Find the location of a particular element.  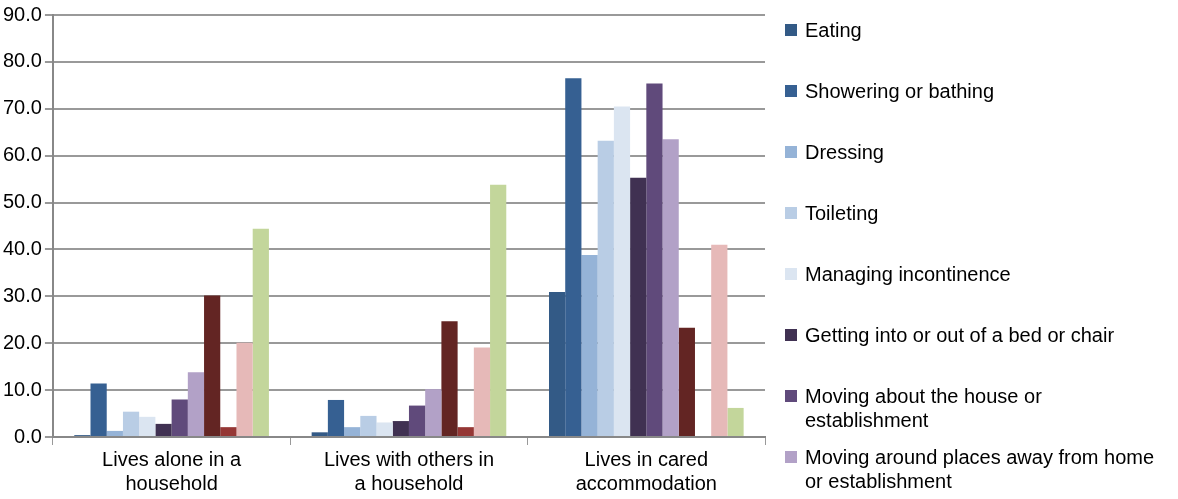

x-tick-label: Lives with others in a household is located at coordinates (408, 470).